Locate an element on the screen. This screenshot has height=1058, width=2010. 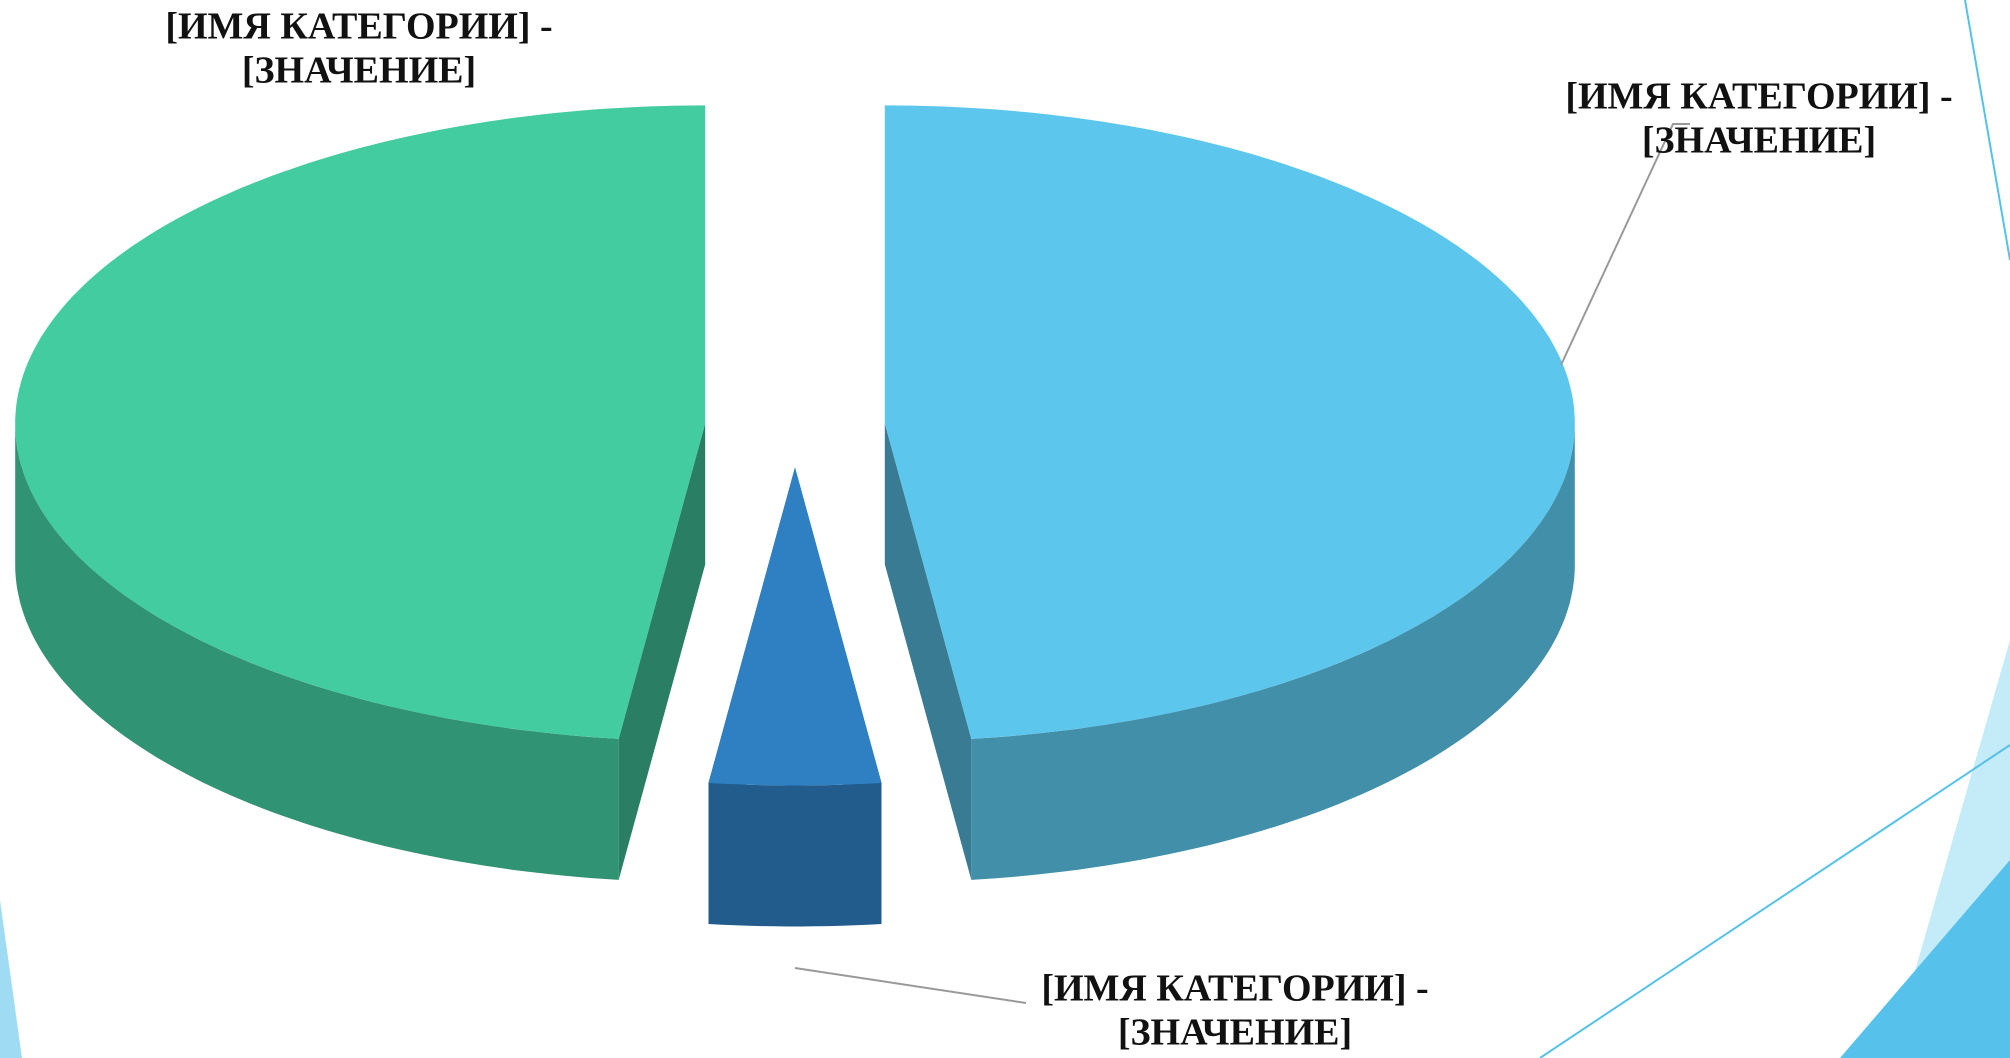
slice is located at coordinates (795, 626).